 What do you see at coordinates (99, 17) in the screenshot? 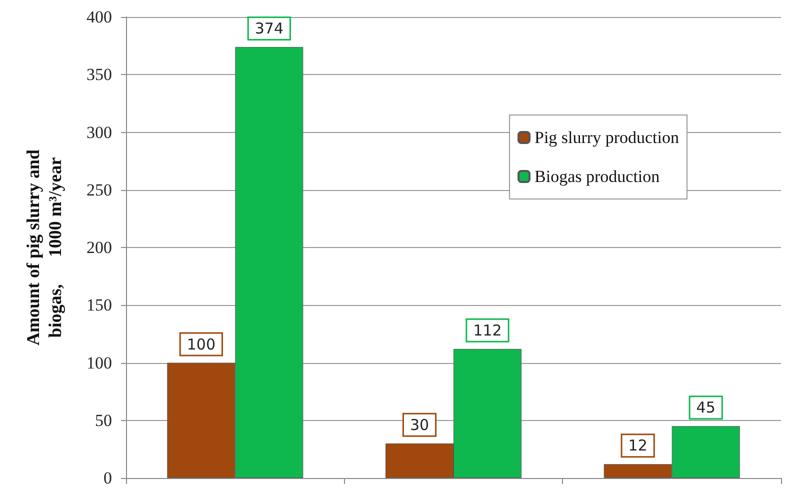
I see `y-tick-label: 400` at bounding box center [99, 17].